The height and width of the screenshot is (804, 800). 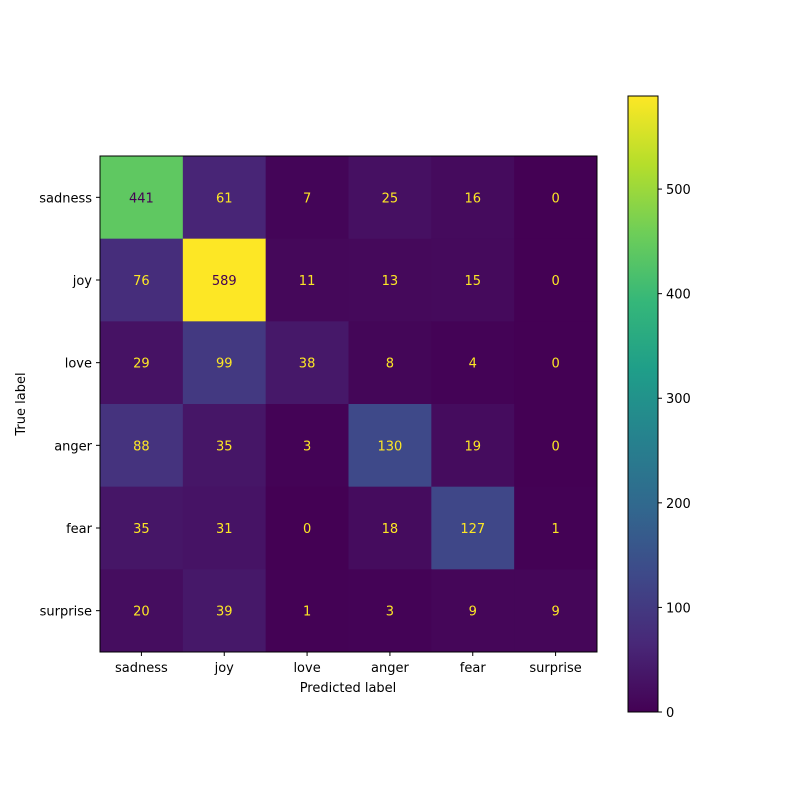 I want to click on cell-value-label: 130, so click(x=390, y=446).